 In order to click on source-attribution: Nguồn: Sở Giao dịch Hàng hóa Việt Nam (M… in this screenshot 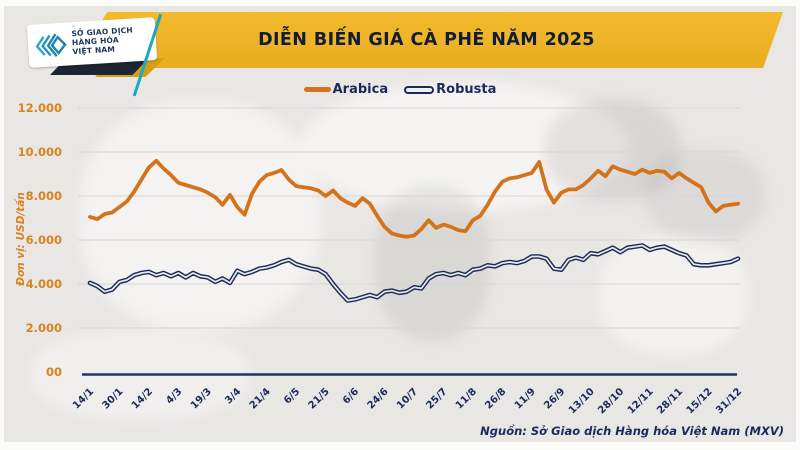, I will do `click(632, 431)`.